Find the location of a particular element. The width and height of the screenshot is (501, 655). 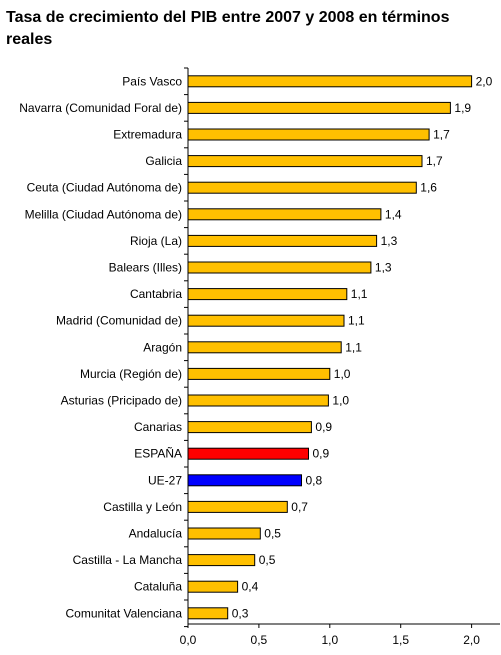

category-label: Andalucía is located at coordinates (156, 534).